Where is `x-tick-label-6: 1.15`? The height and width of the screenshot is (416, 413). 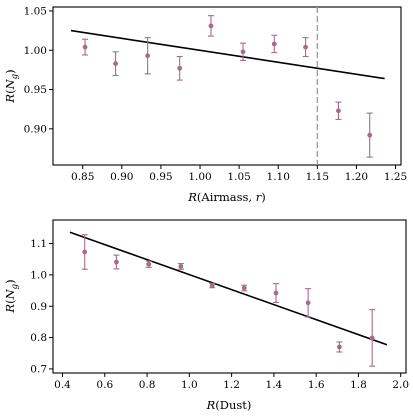 x-tick-label-6: 1.15 is located at coordinates (317, 177).